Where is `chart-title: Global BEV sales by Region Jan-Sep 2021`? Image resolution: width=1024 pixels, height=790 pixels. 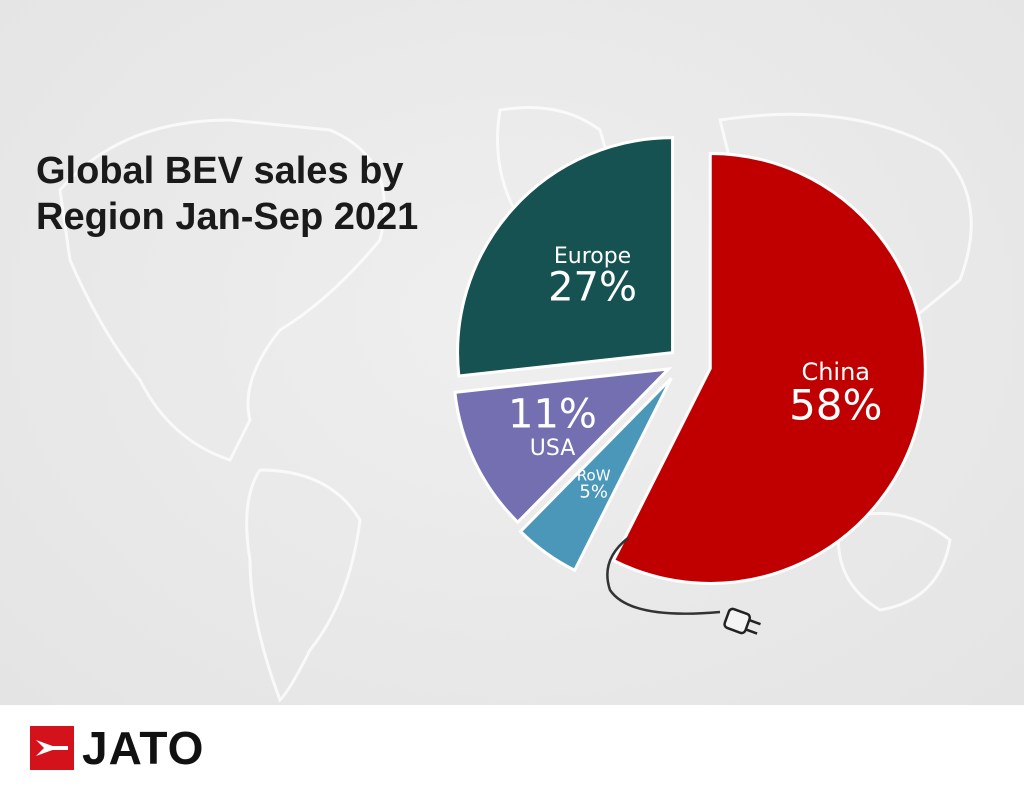
chart-title: Global BEV sales by Region Jan-Sep 2021 is located at coordinates (227, 194).